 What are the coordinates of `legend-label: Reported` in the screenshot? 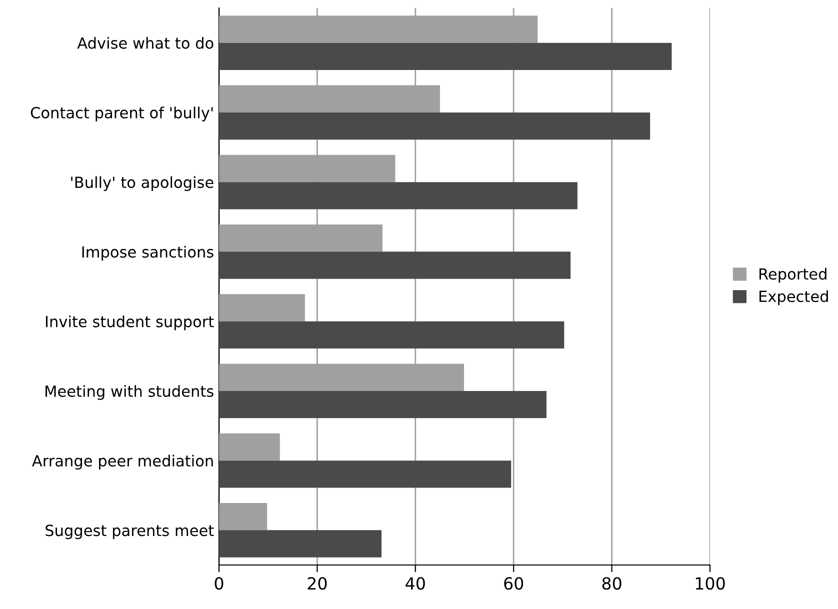 It's located at (793, 275).